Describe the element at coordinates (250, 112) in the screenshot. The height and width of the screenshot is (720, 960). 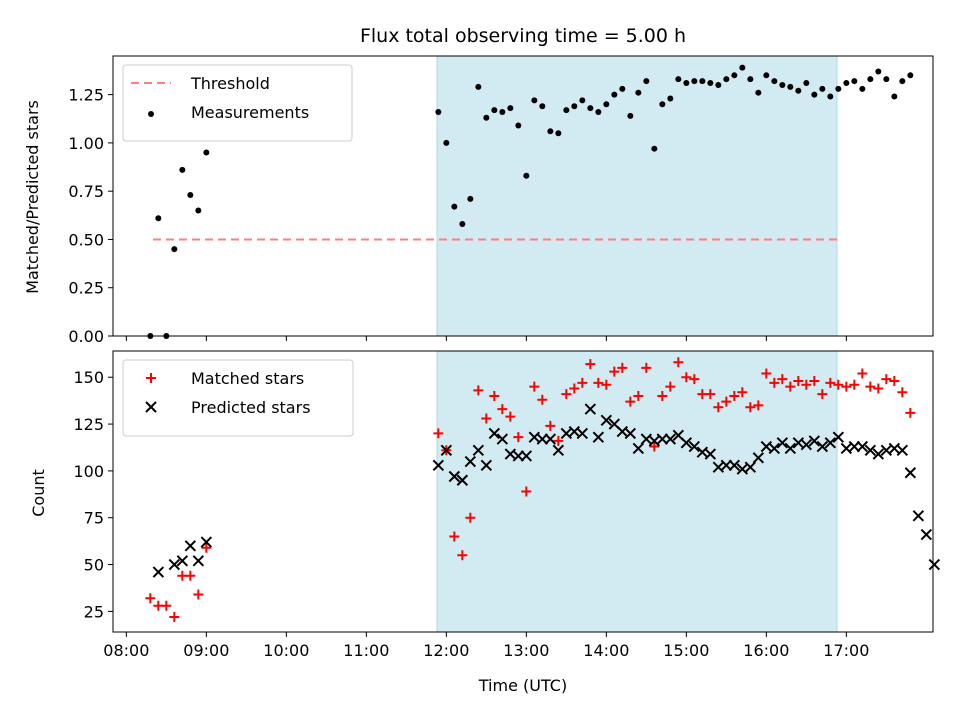
I see `legend-label: Measurements` at that location.